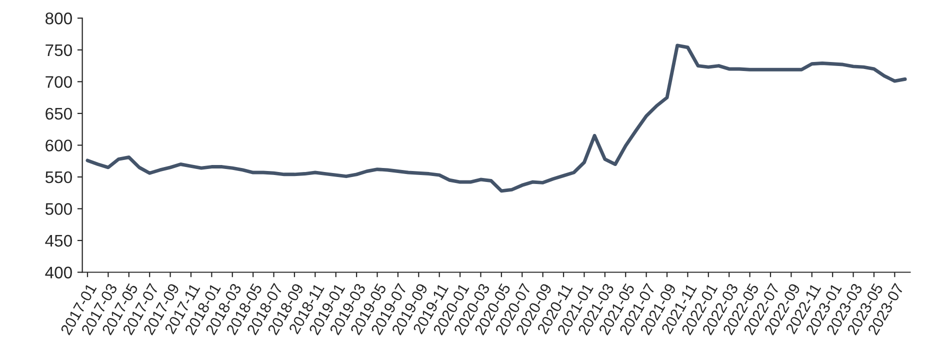 This screenshot has width=925, height=363. Describe the element at coordinates (59, 146) in the screenshot. I see `y-tick-label: 600` at that location.